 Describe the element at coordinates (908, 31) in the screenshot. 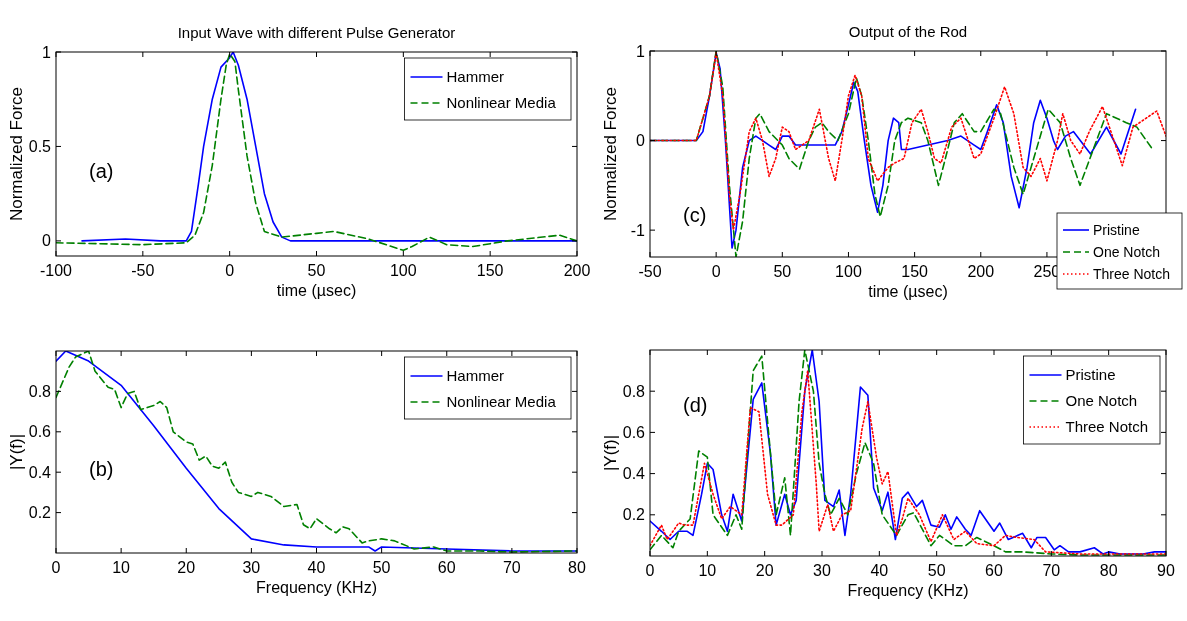

I see `chart-title: Output of the Rod` at that location.